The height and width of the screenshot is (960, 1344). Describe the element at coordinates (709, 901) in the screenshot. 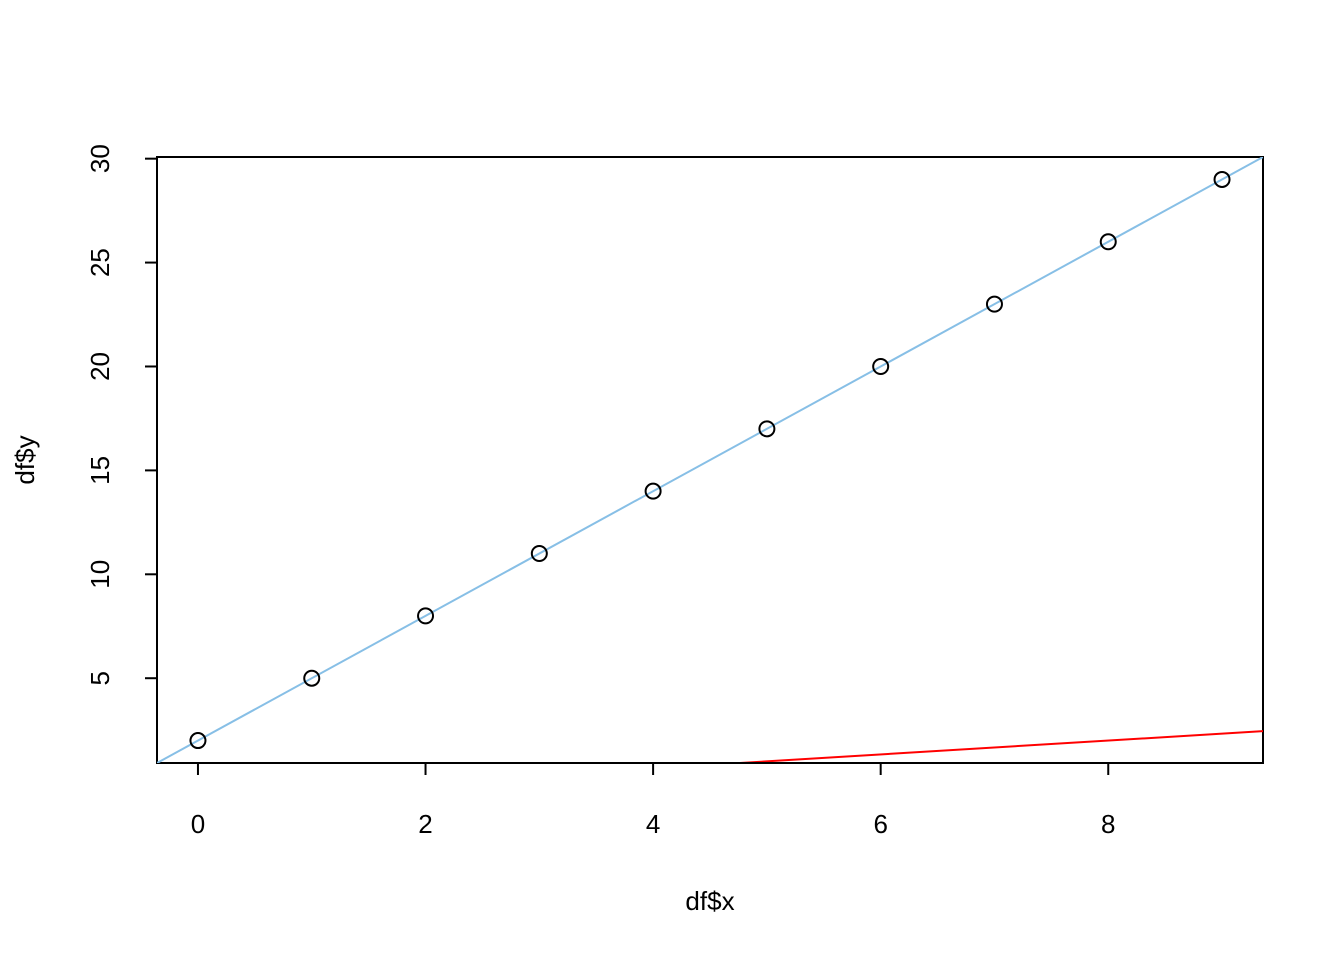

I see `x-axis-label: df$x` at that location.